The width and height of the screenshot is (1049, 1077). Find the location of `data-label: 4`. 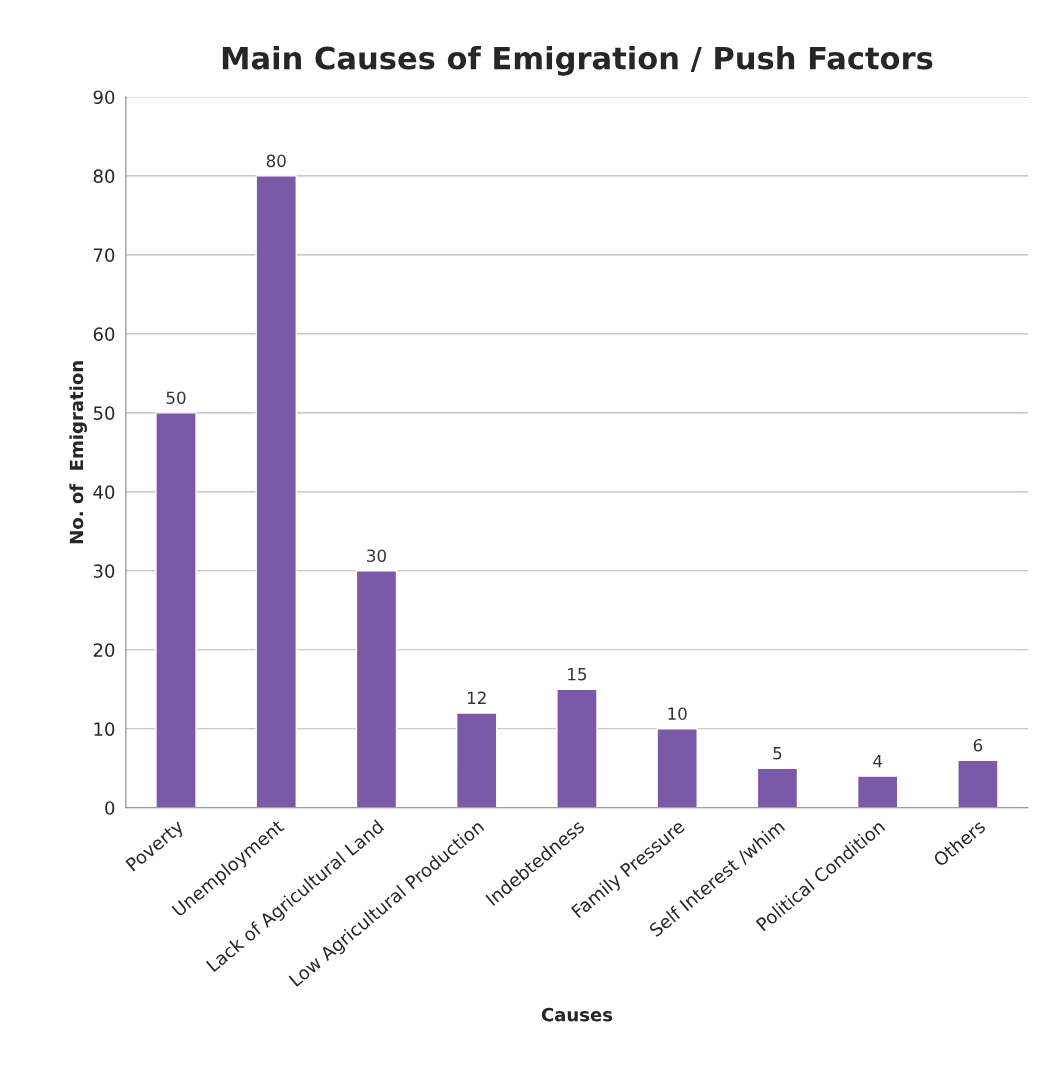

data-label: 4 is located at coordinates (878, 761).